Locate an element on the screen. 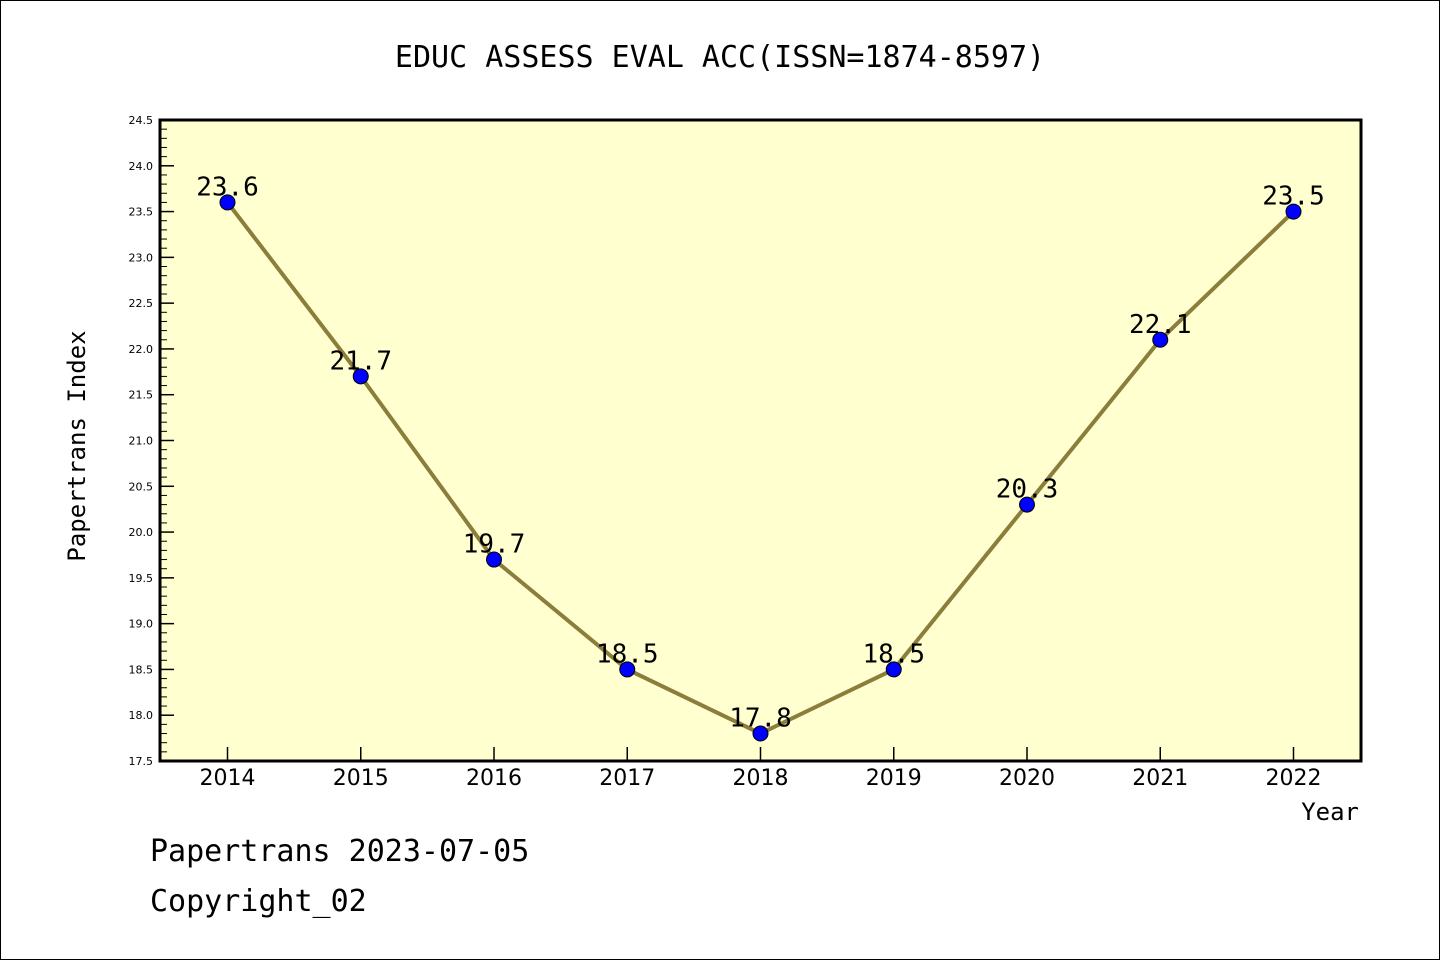 This screenshot has height=960, width=1440. x-axis-title: Year is located at coordinates (1330, 812).